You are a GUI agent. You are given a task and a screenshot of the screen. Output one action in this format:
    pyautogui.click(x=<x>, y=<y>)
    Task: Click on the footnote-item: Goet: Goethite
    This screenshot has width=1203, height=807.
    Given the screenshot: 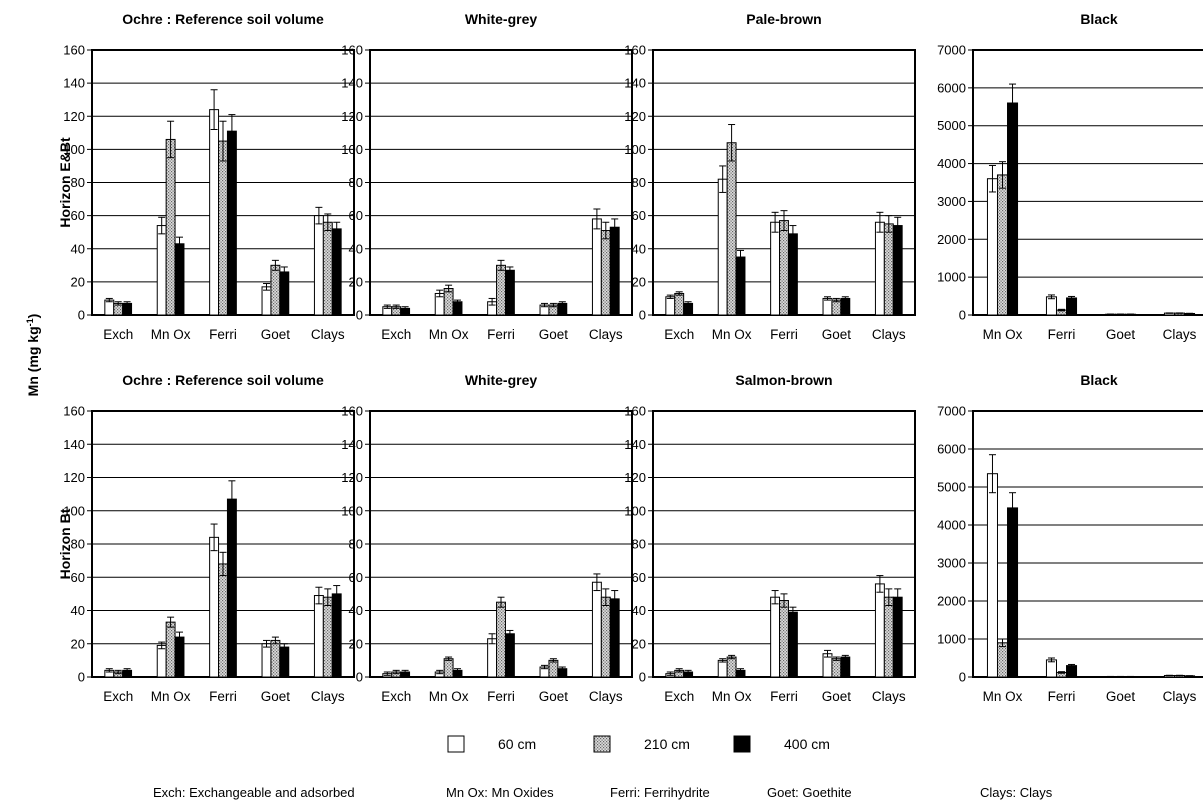 What is the action you would take?
    pyautogui.click(x=809, y=792)
    